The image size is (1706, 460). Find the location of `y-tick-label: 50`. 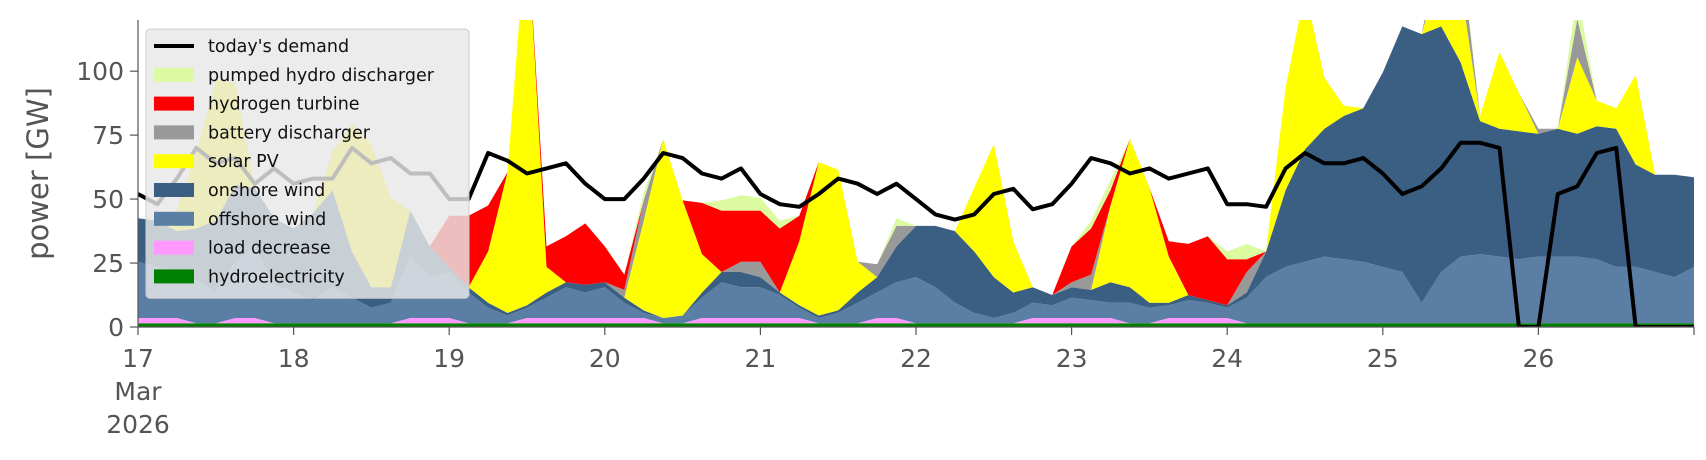

y-tick-label: 50 is located at coordinates (108, 199).